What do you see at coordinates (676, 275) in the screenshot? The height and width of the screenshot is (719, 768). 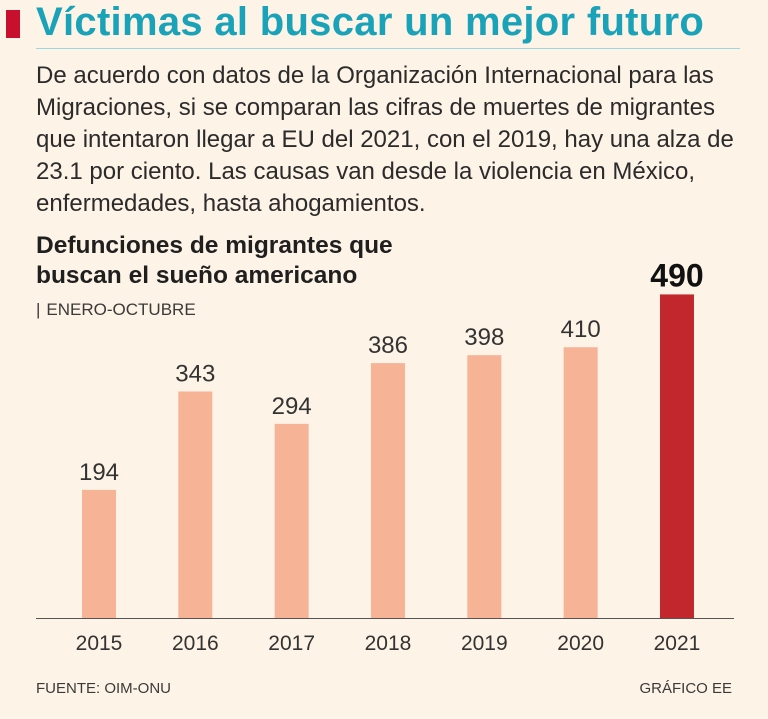 I see `value-label-2021: 490` at bounding box center [676, 275].